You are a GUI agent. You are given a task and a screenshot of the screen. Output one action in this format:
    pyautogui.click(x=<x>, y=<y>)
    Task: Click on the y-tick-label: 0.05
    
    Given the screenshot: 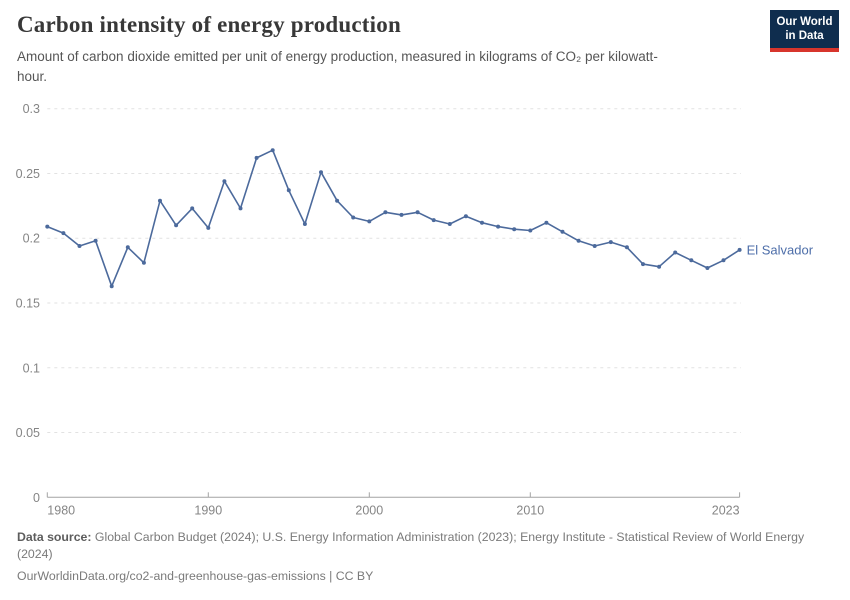 What is the action you would take?
    pyautogui.click(x=28, y=433)
    